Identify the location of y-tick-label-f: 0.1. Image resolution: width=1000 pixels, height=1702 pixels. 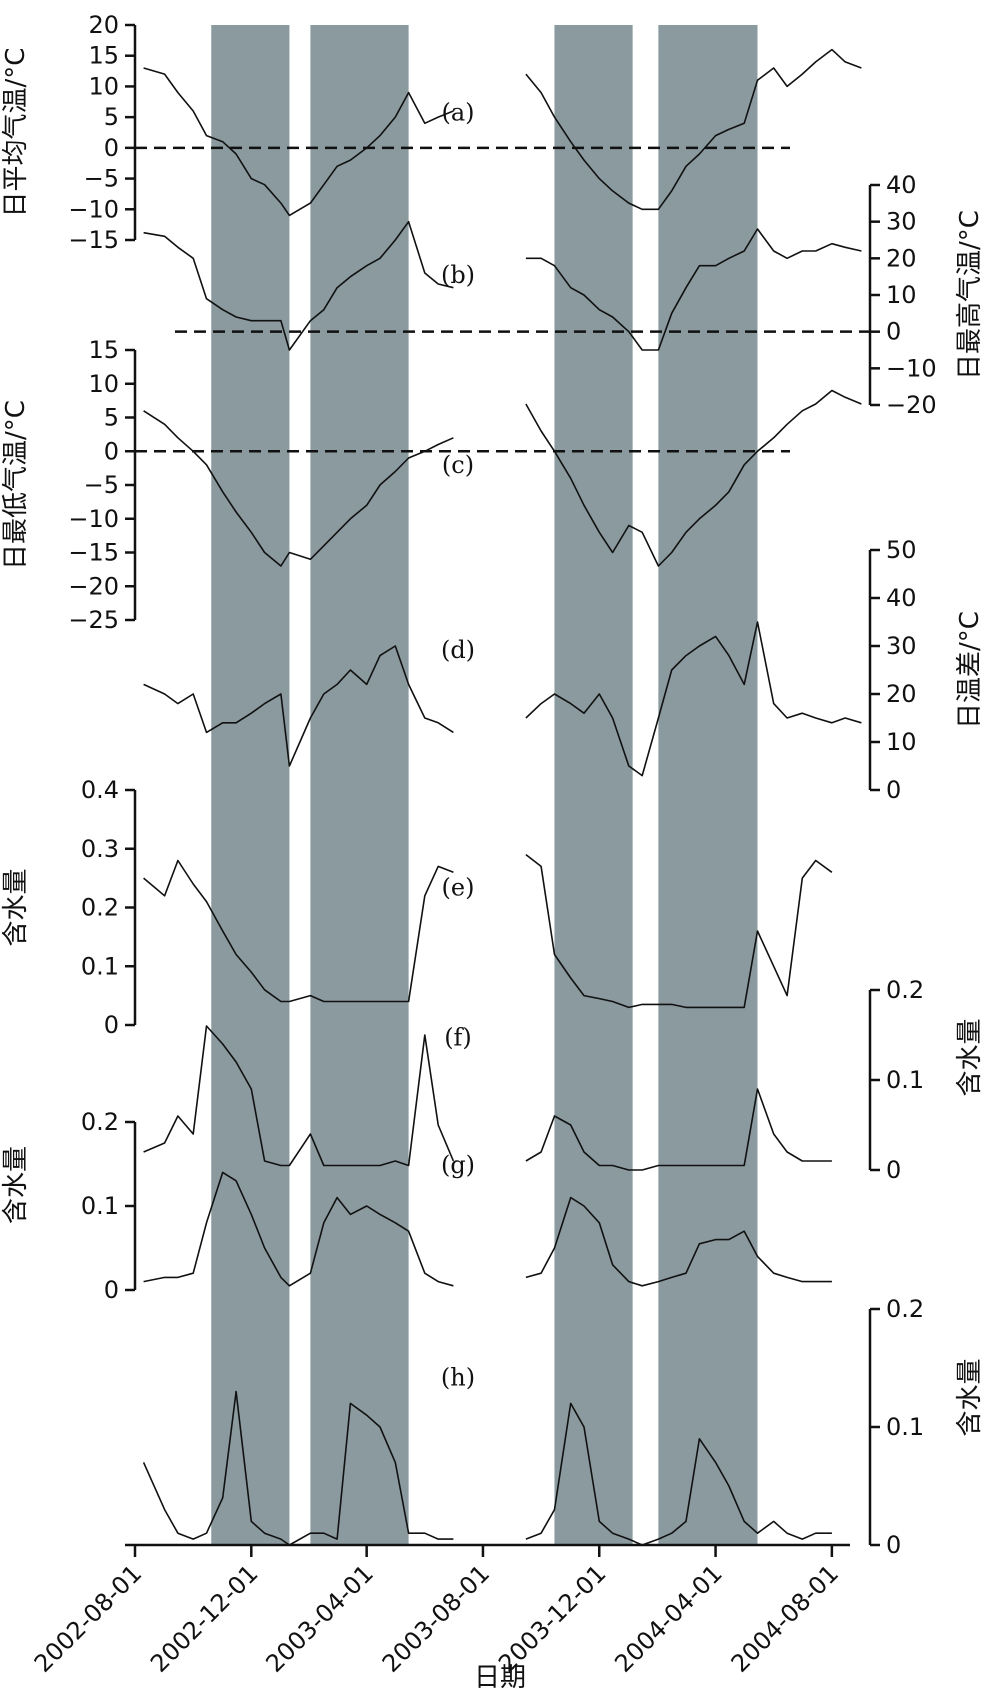
(905, 1080).